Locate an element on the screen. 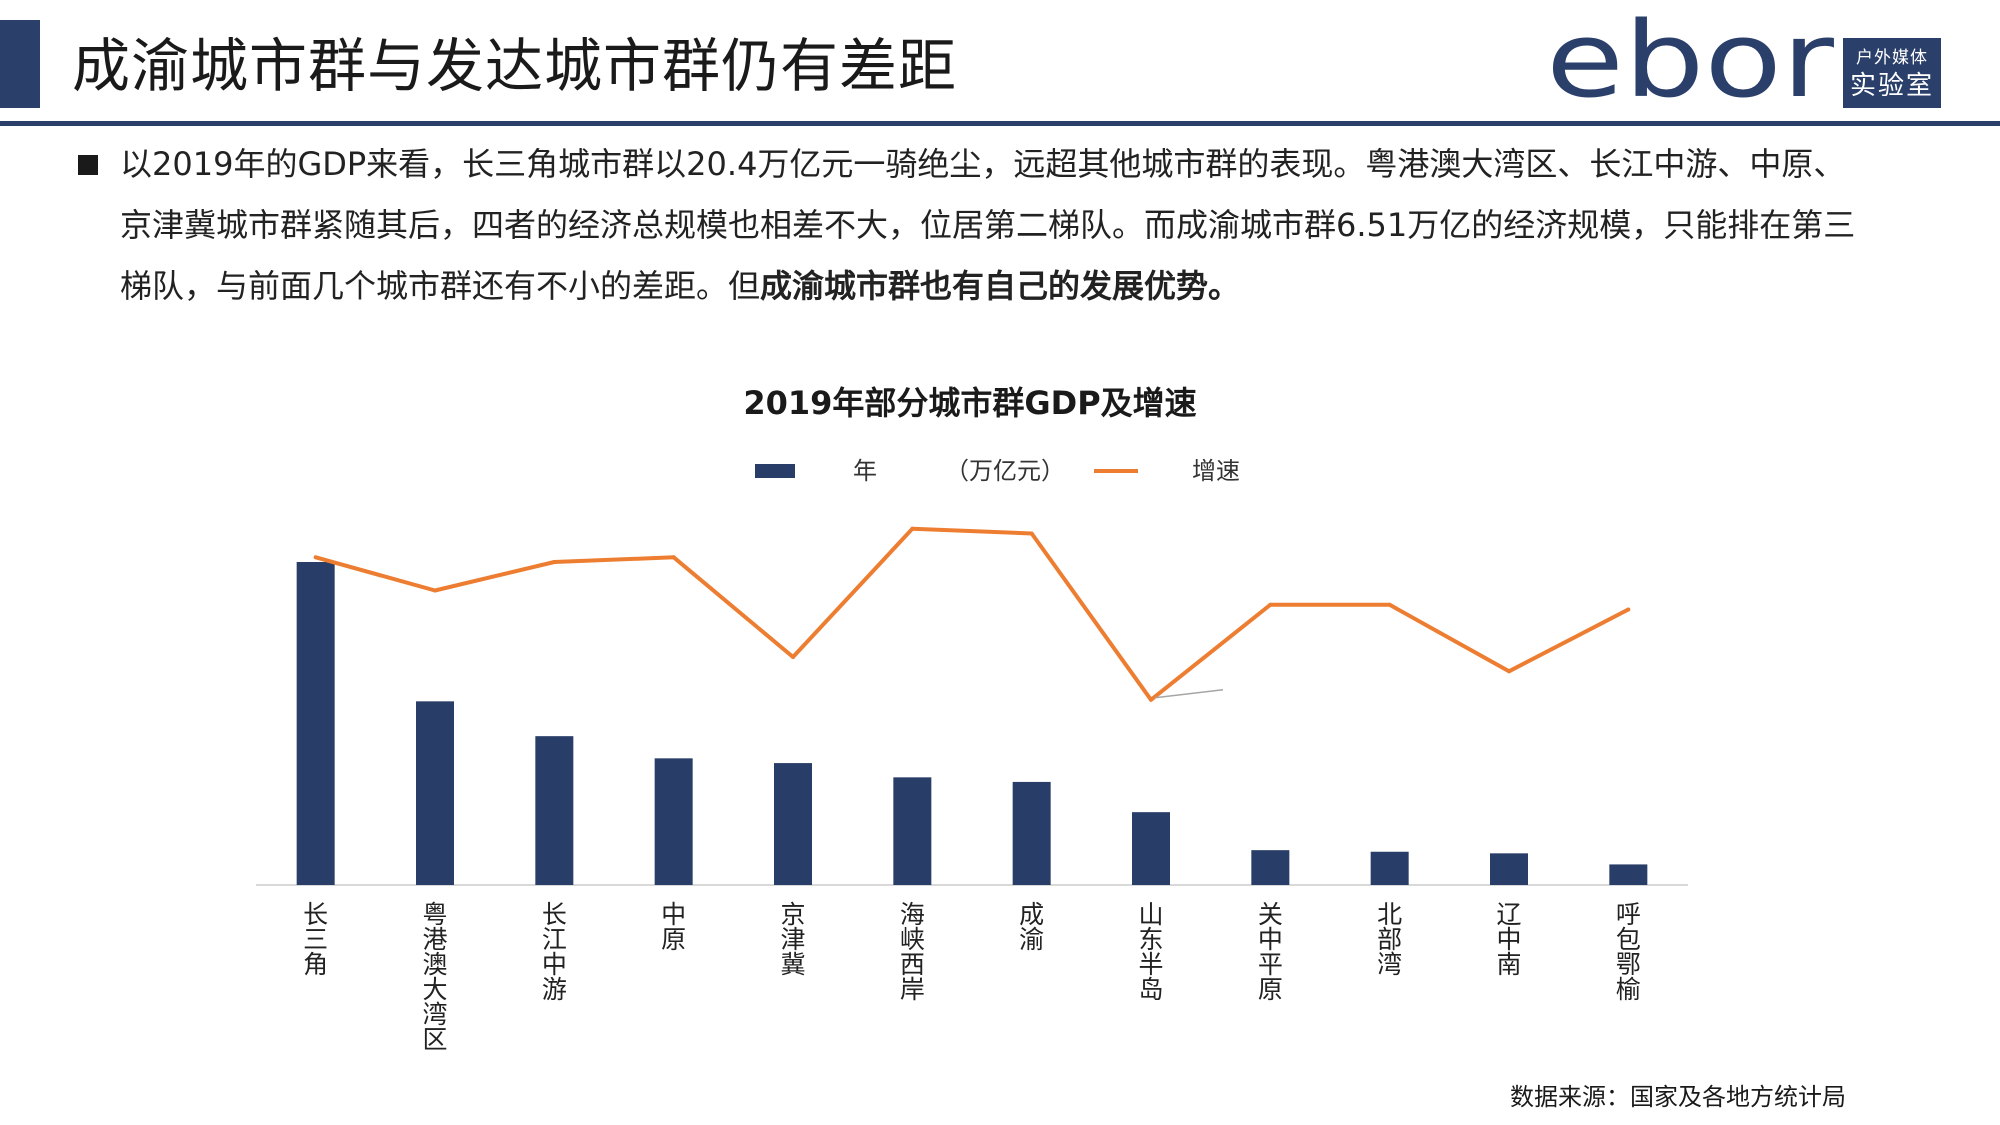  brand-badge-line2: 实验室 is located at coordinates (1891, 86).